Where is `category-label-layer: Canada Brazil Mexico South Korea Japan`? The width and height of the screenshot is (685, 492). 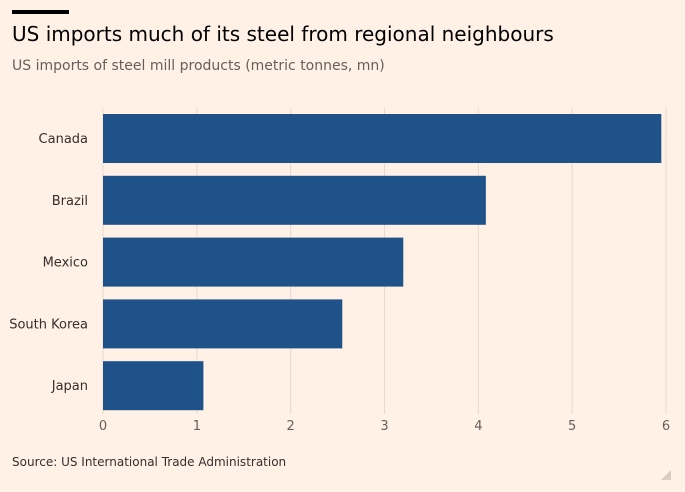 category-label-layer: Canada Brazil Mexico South Korea Japan is located at coordinates (48, 263).